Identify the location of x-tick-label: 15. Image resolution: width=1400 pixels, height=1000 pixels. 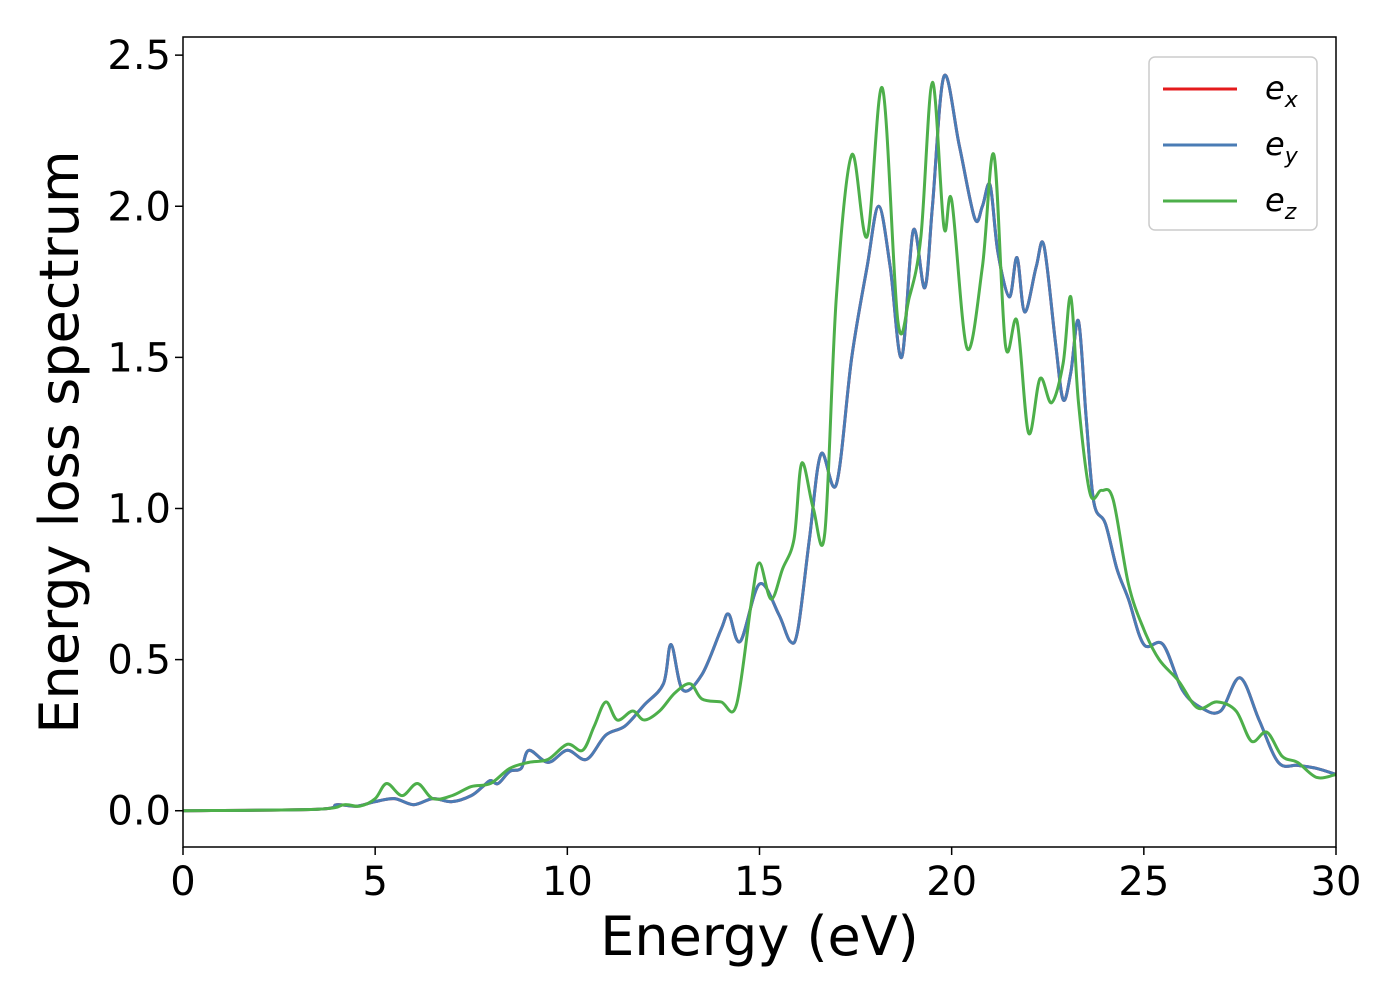
(759, 882).